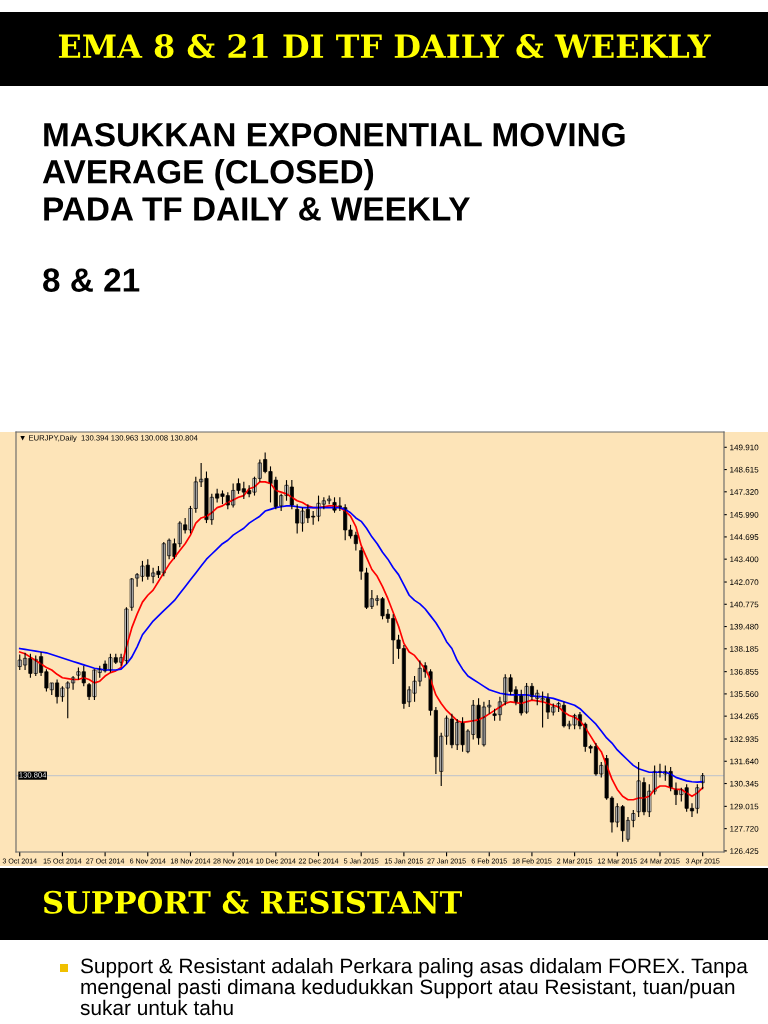  Describe the element at coordinates (744, 537) in the screenshot. I see `y-tick-label: 144.695` at that location.